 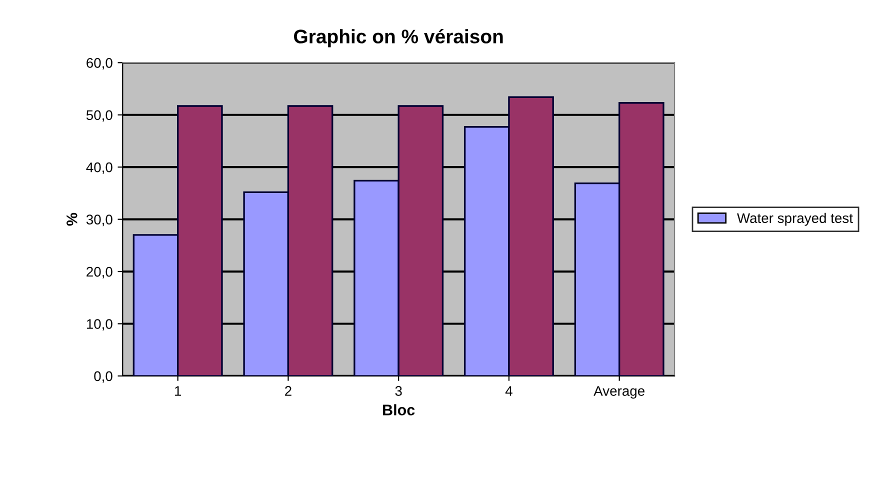 What do you see at coordinates (99, 116) in the screenshot?
I see `y-tick-label: 50,0` at bounding box center [99, 116].